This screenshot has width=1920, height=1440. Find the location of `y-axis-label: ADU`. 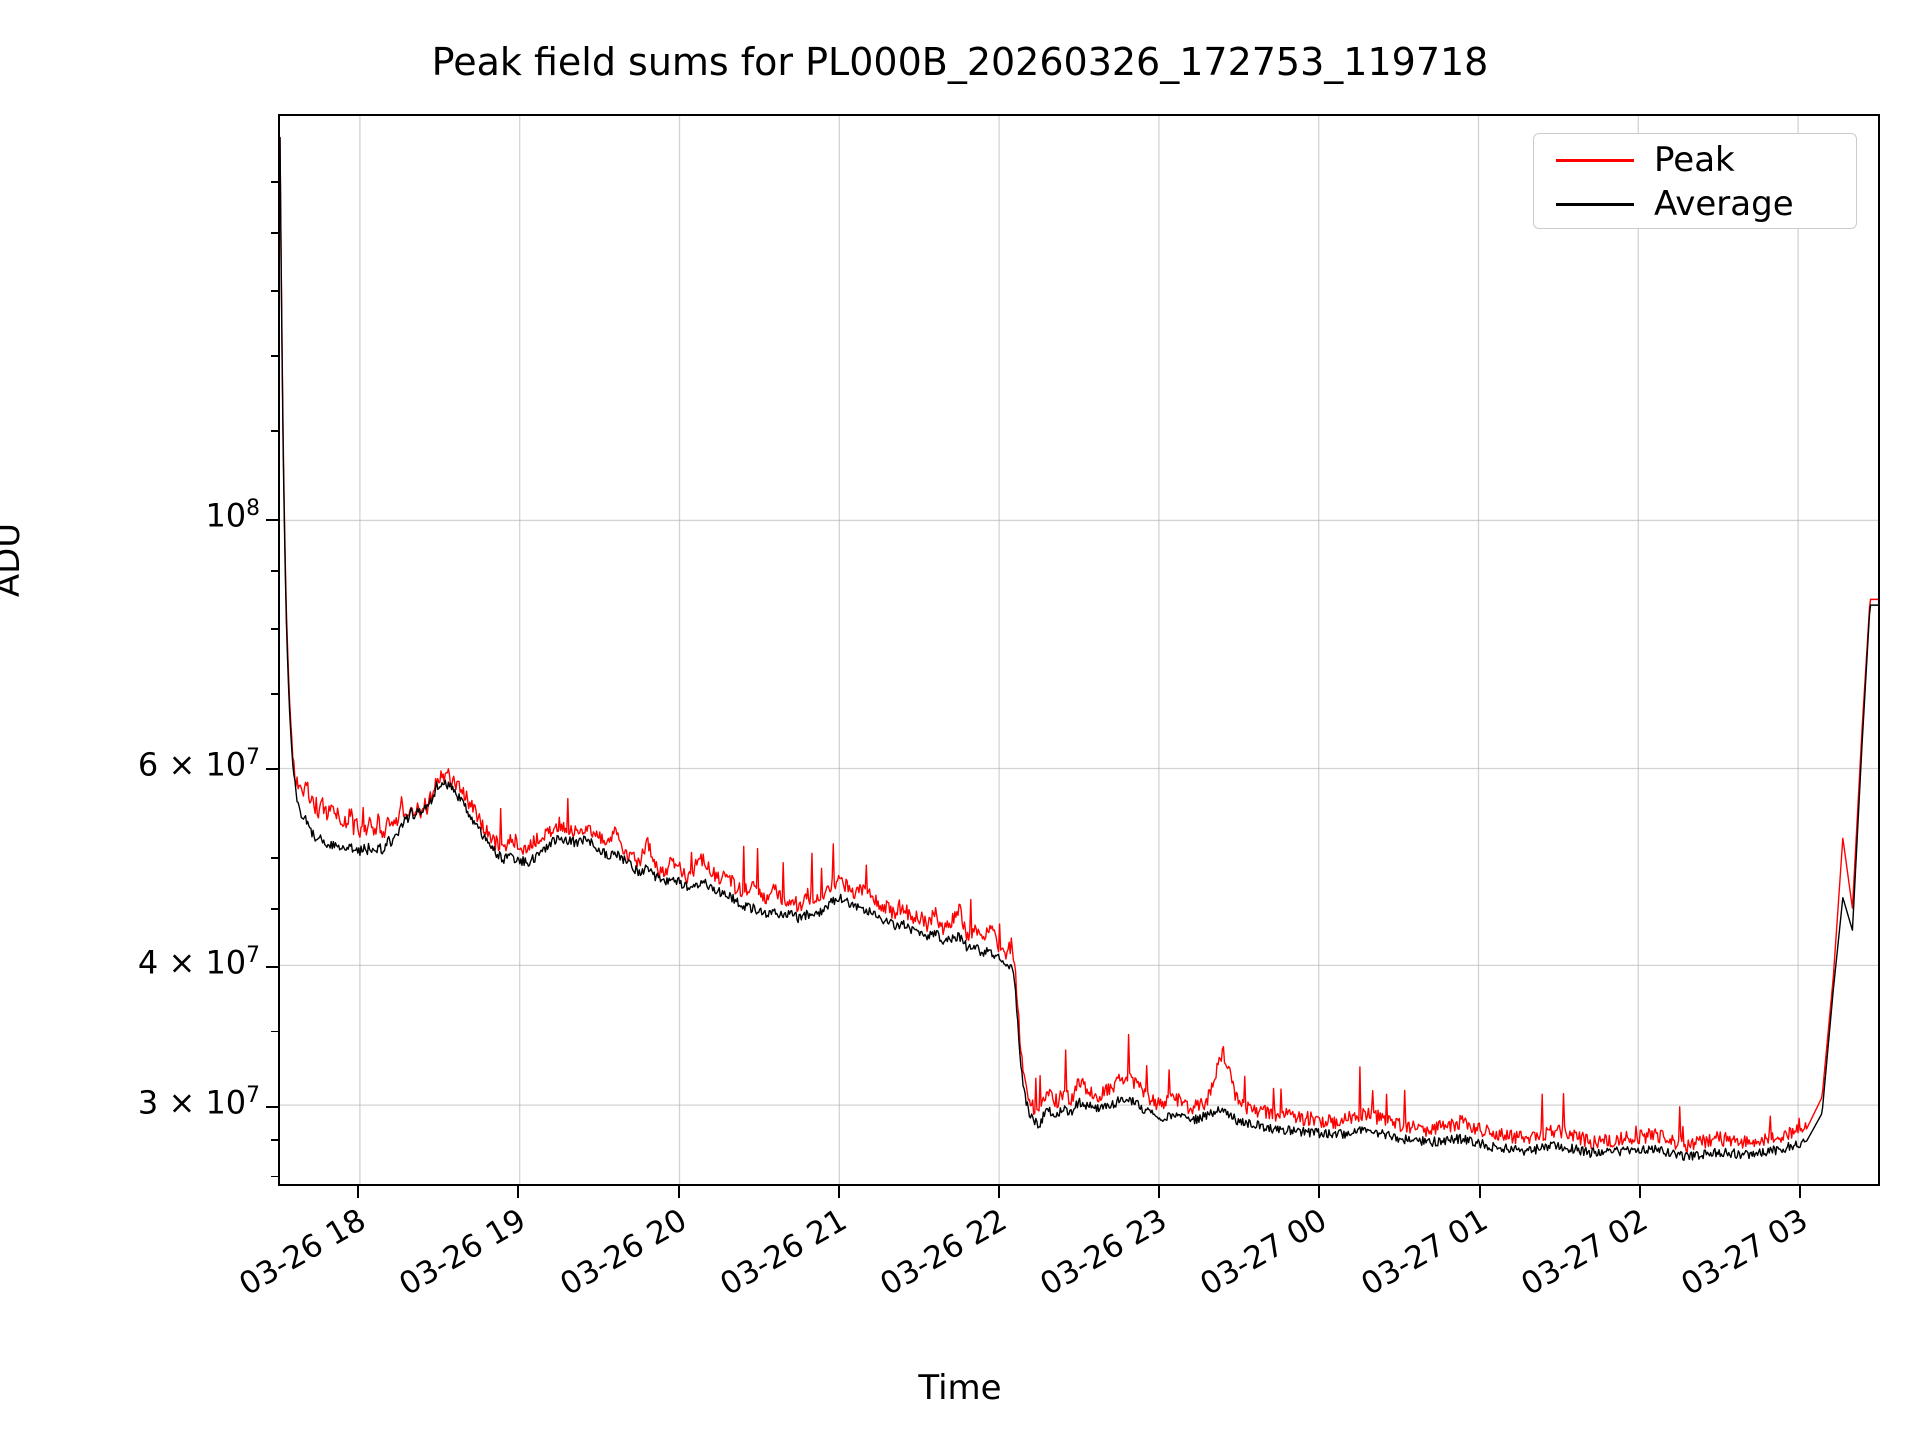

y-axis-label: ADU is located at coordinates (14, 560).